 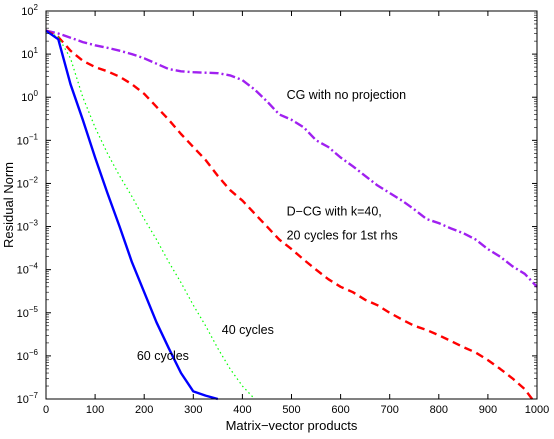 What do you see at coordinates (347, 95) in the screenshot?
I see `annotation-label: CG with no projection` at bounding box center [347, 95].